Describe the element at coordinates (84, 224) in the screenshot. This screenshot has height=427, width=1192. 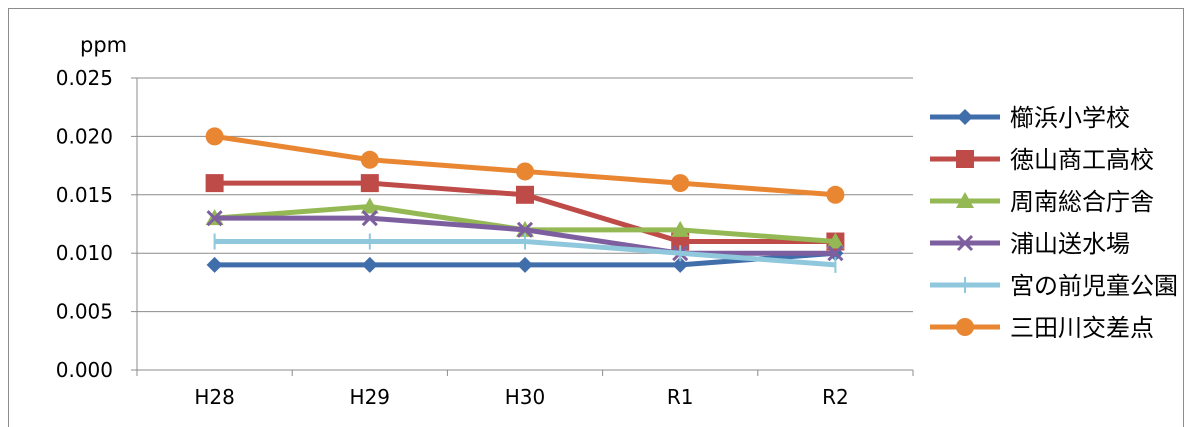
I see `y-tick-labels: 0.000 0.005 0.010 0.015 0.020 0.025` at that location.